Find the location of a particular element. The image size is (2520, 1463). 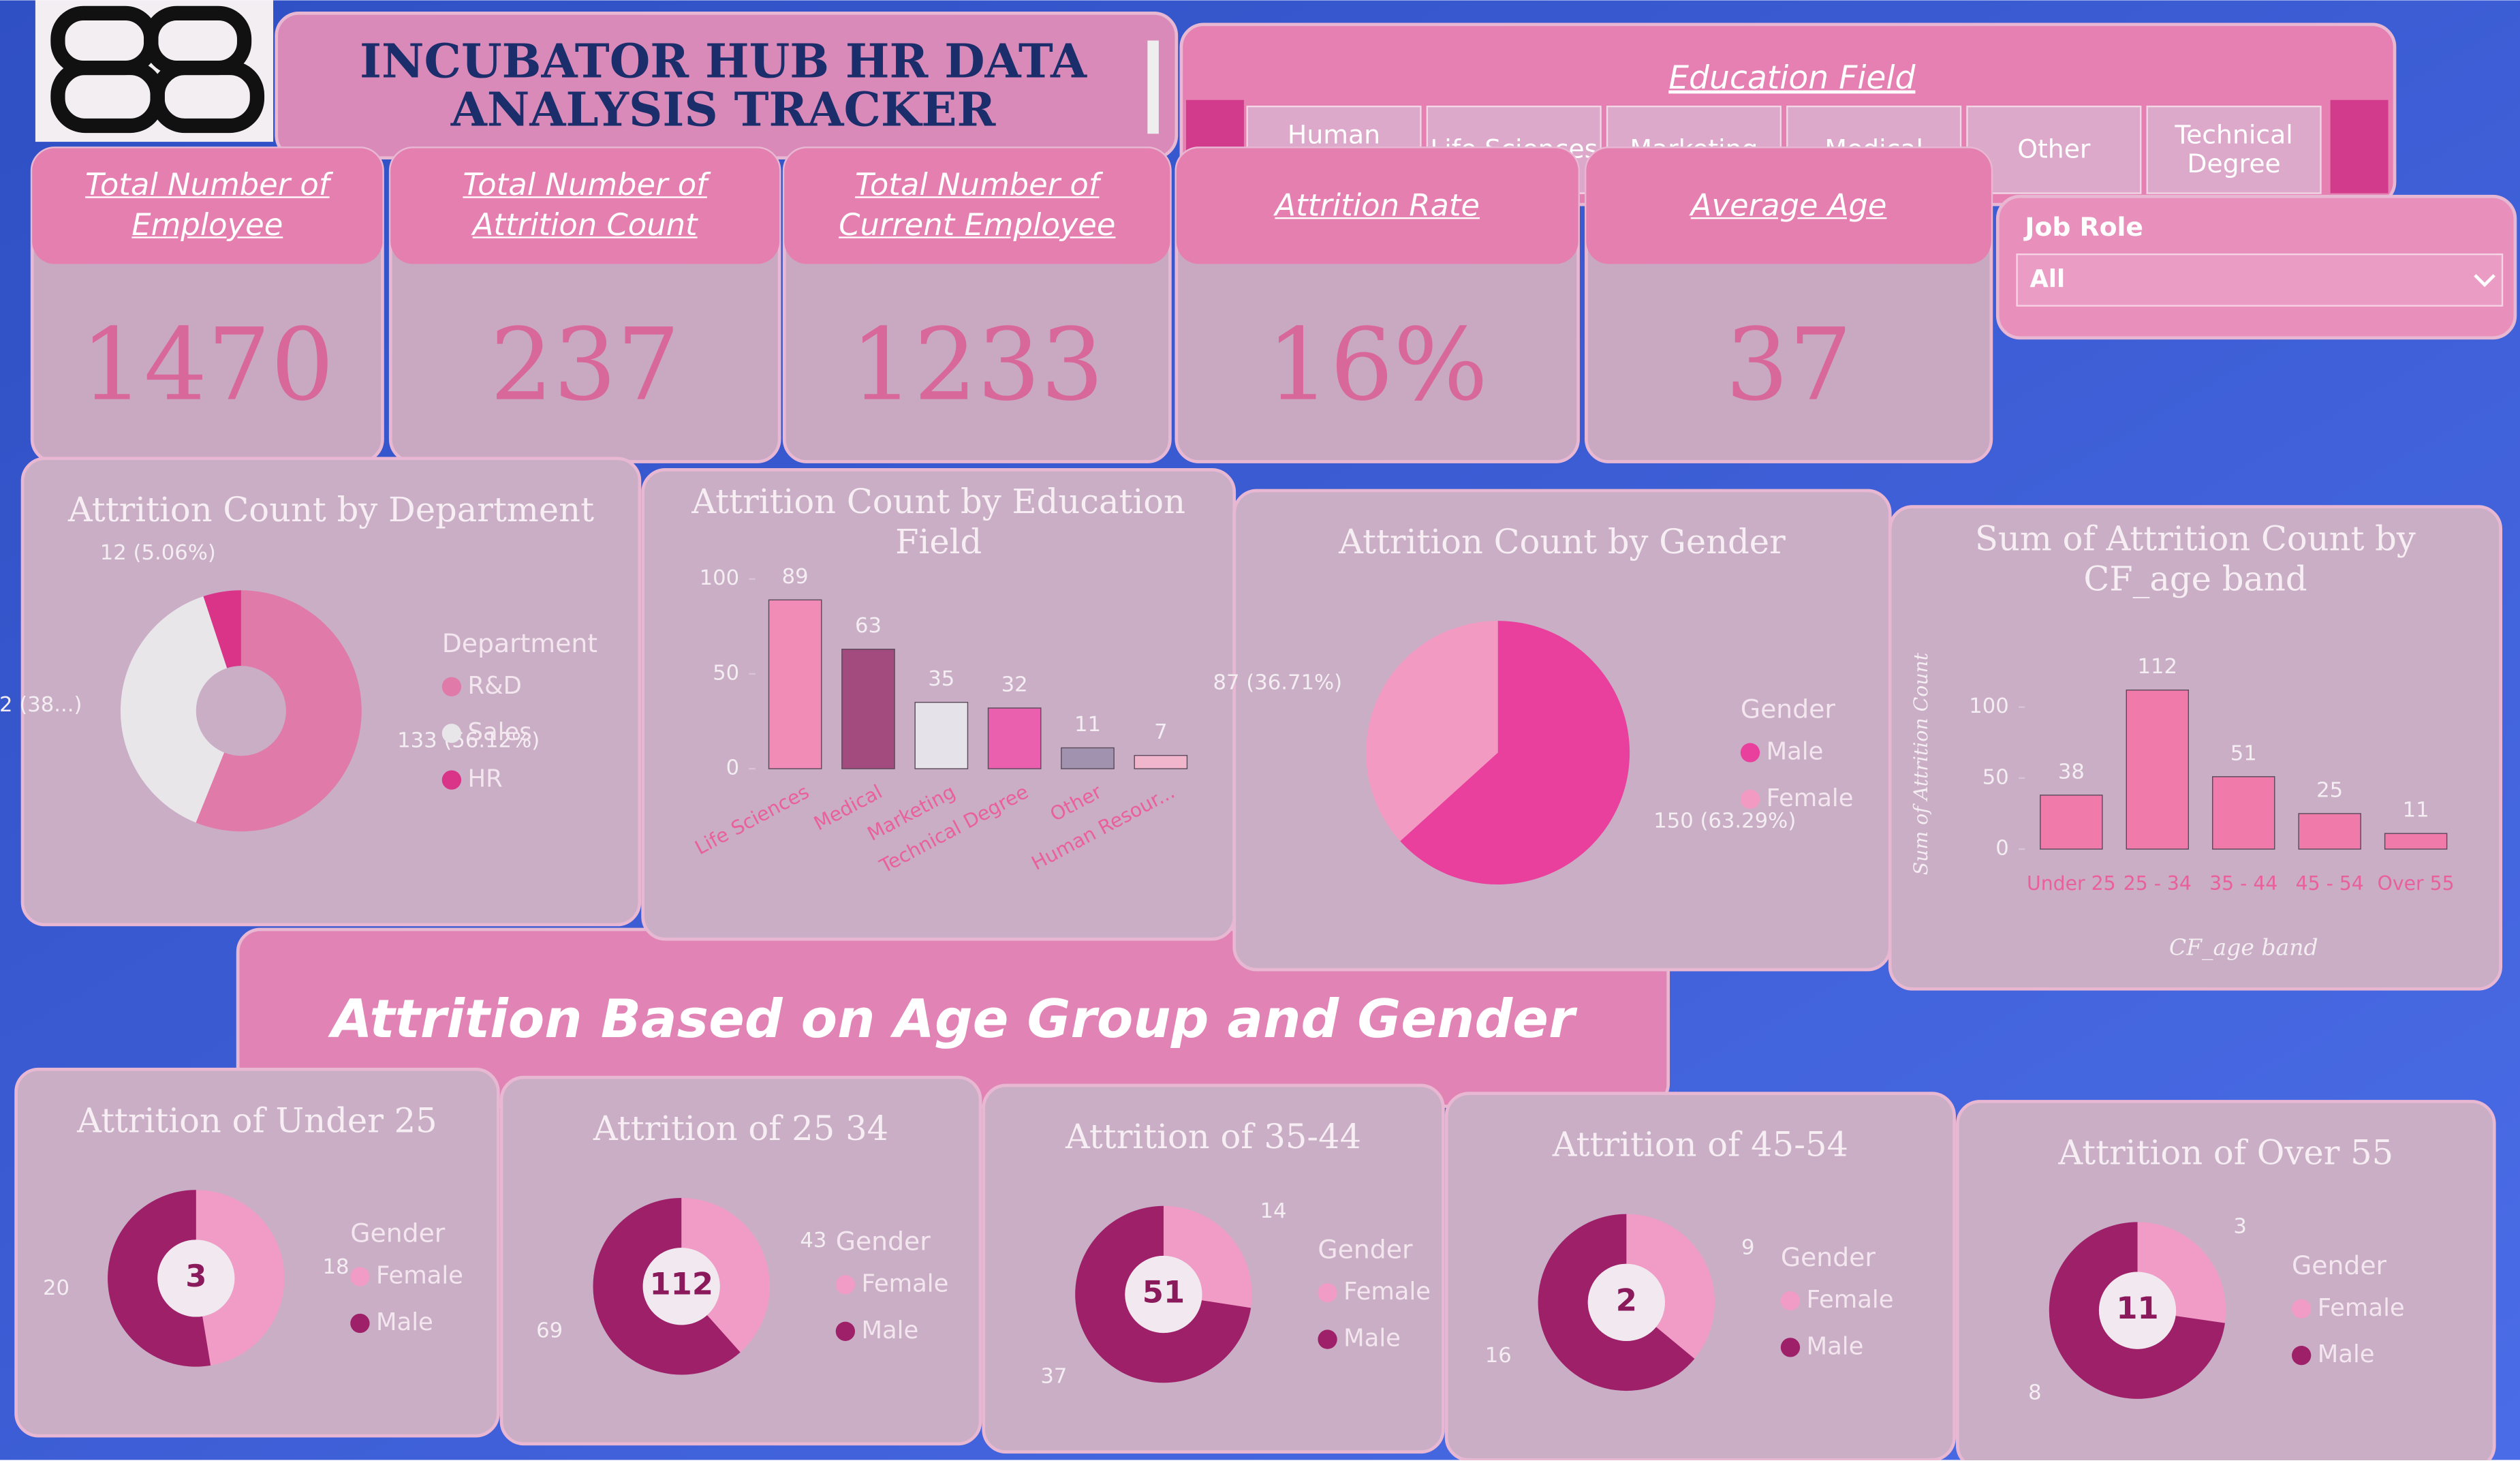

slicer-option: Other is located at coordinates (2054, 149).